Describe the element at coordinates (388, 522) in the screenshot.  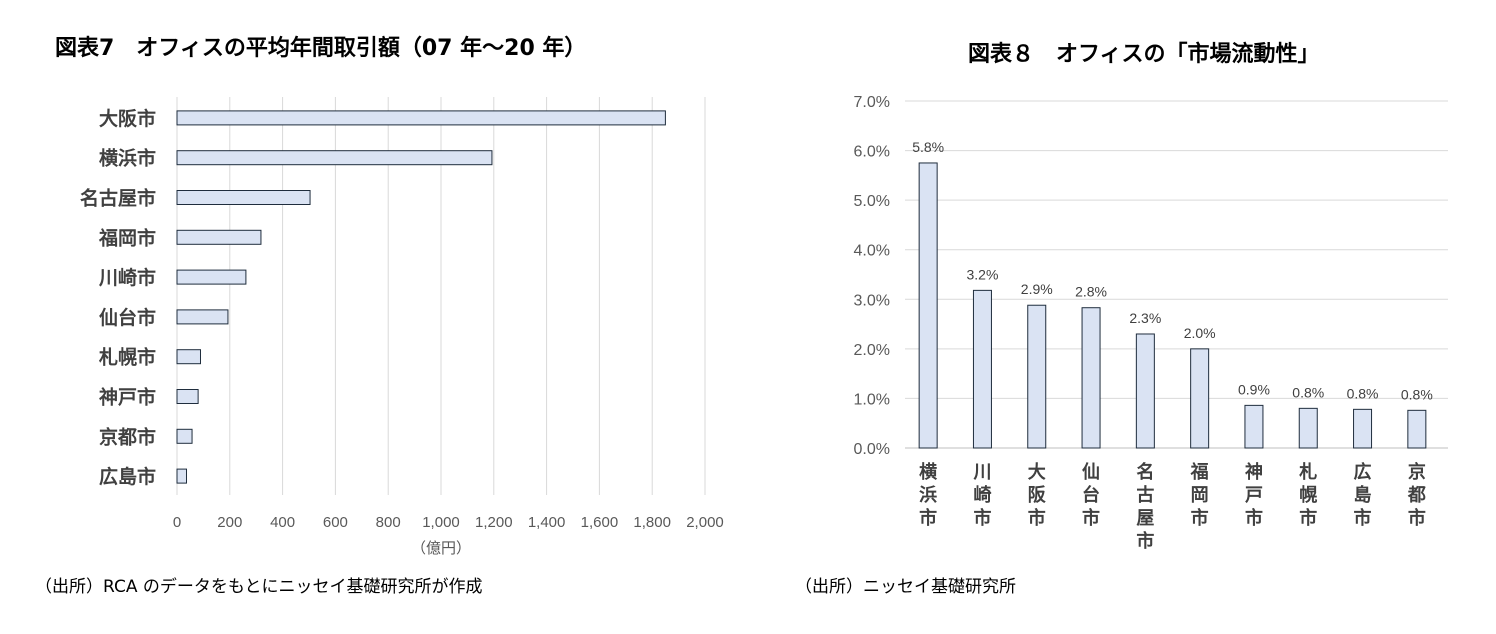
I see `x-tick-label: 800` at that location.